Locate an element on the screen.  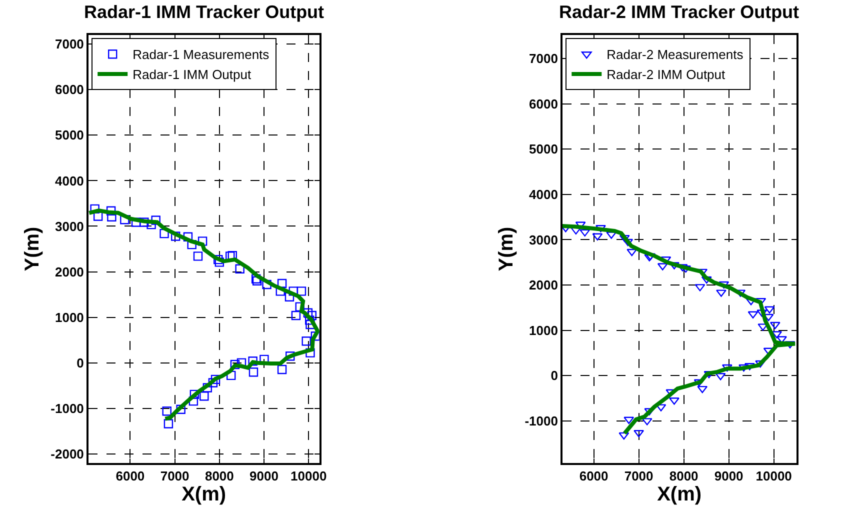
chart-title: Radar-1 IMM Tracker Output is located at coordinates (204, 12).